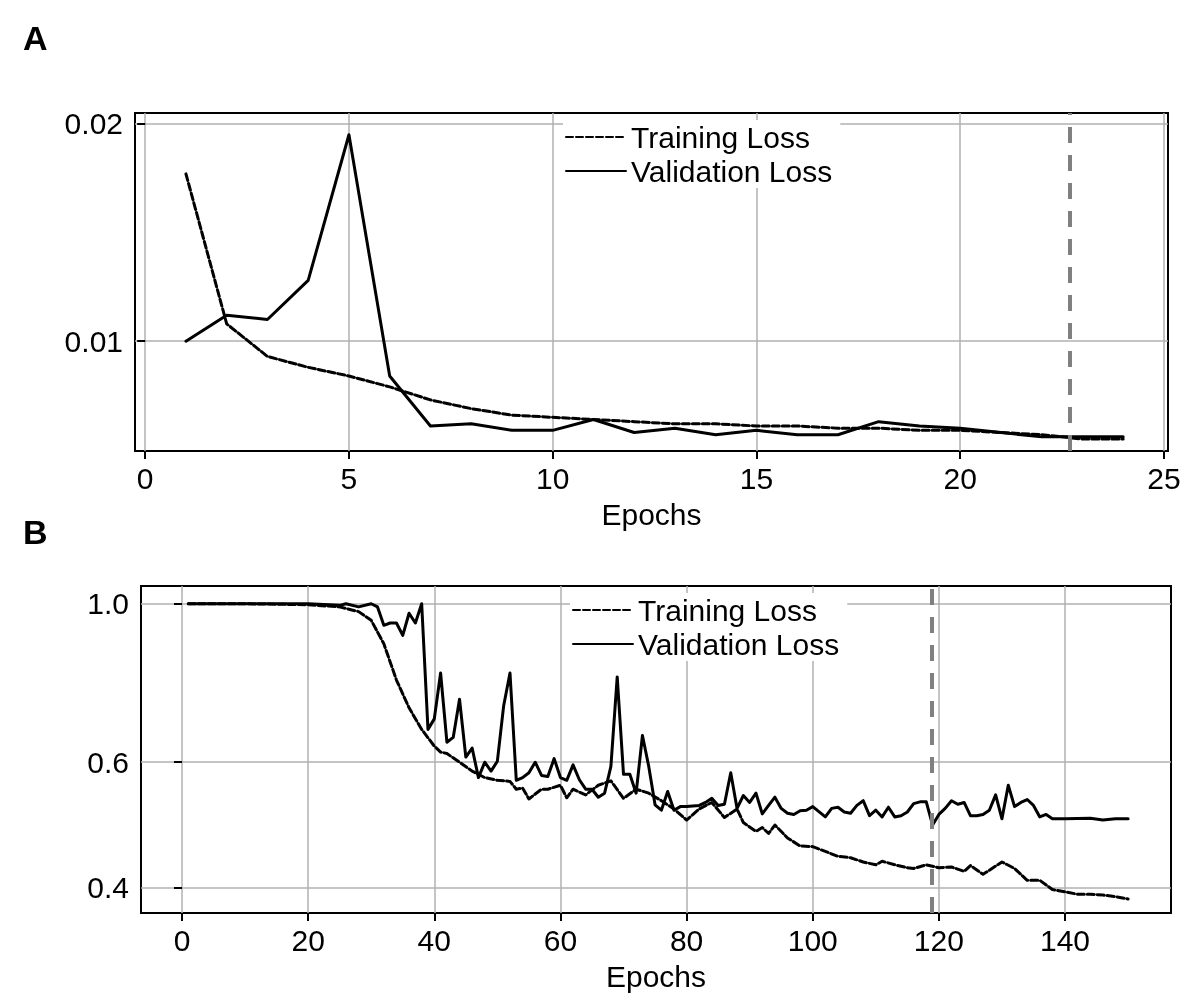 The height and width of the screenshot is (998, 1192). Describe the element at coordinates (686, 940) in the screenshot. I see `x-tick-label: 80` at that location.